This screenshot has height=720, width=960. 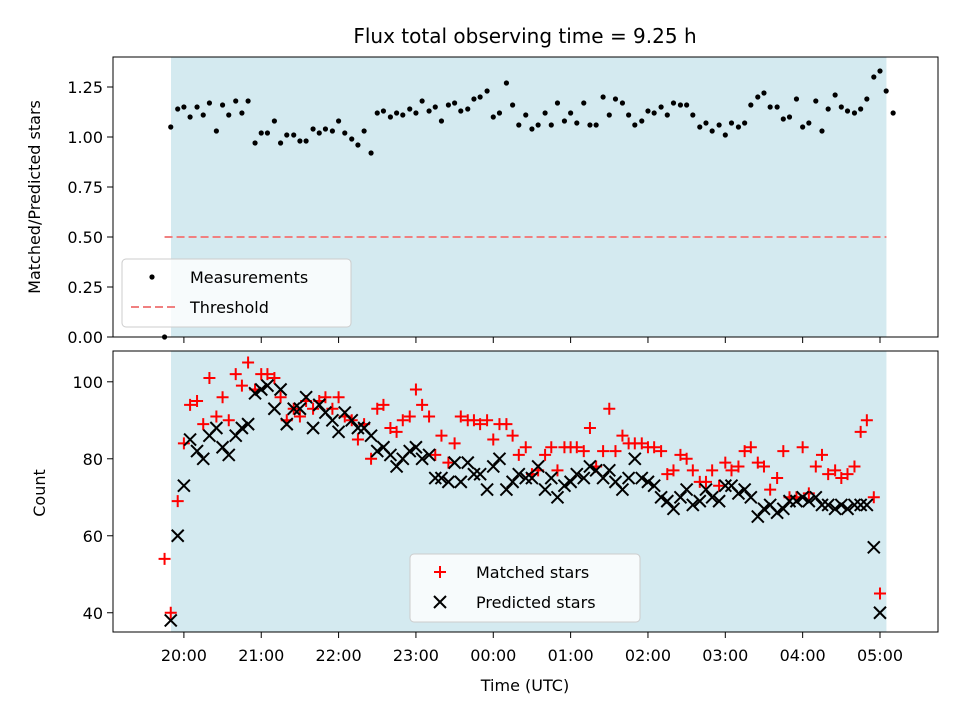 What do you see at coordinates (571, 655) in the screenshot?
I see `bottom-x-tick-label: 01:00` at bounding box center [571, 655].